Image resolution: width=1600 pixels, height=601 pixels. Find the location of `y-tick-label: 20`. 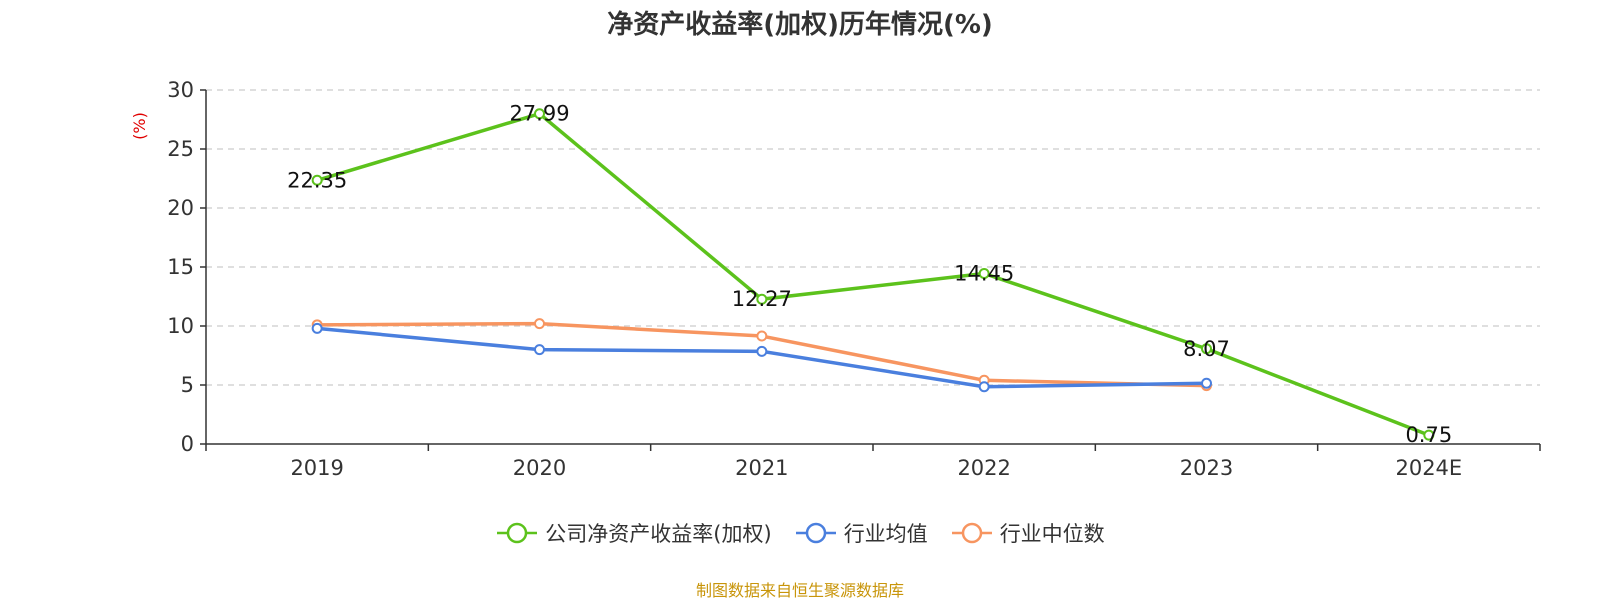

y-tick-label: 20 is located at coordinates (180, 208).